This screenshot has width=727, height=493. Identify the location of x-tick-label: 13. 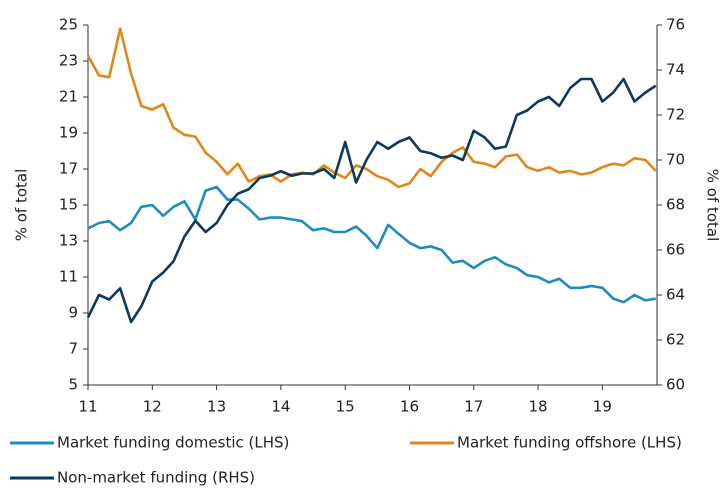
(216, 407).